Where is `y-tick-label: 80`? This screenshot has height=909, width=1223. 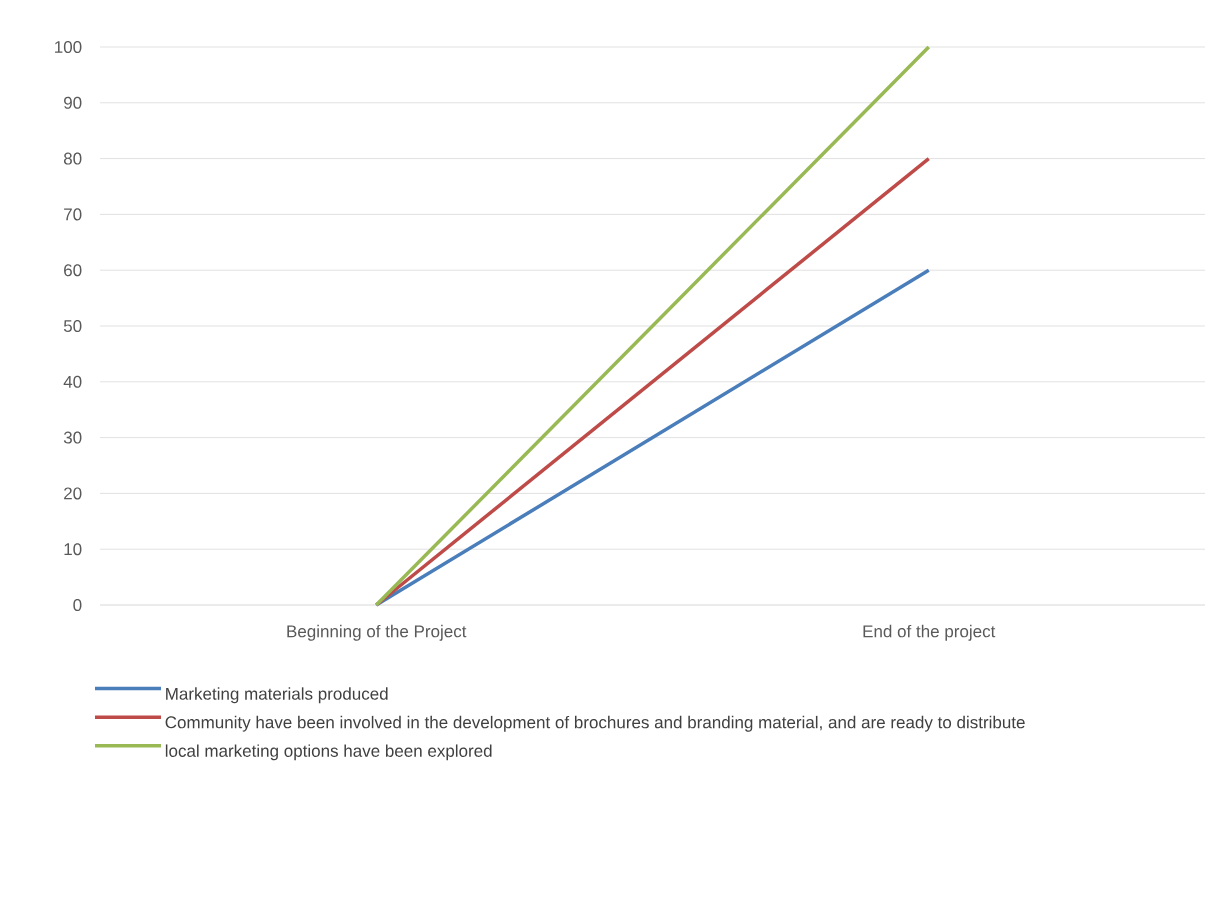 y-tick-label: 80 is located at coordinates (72, 158).